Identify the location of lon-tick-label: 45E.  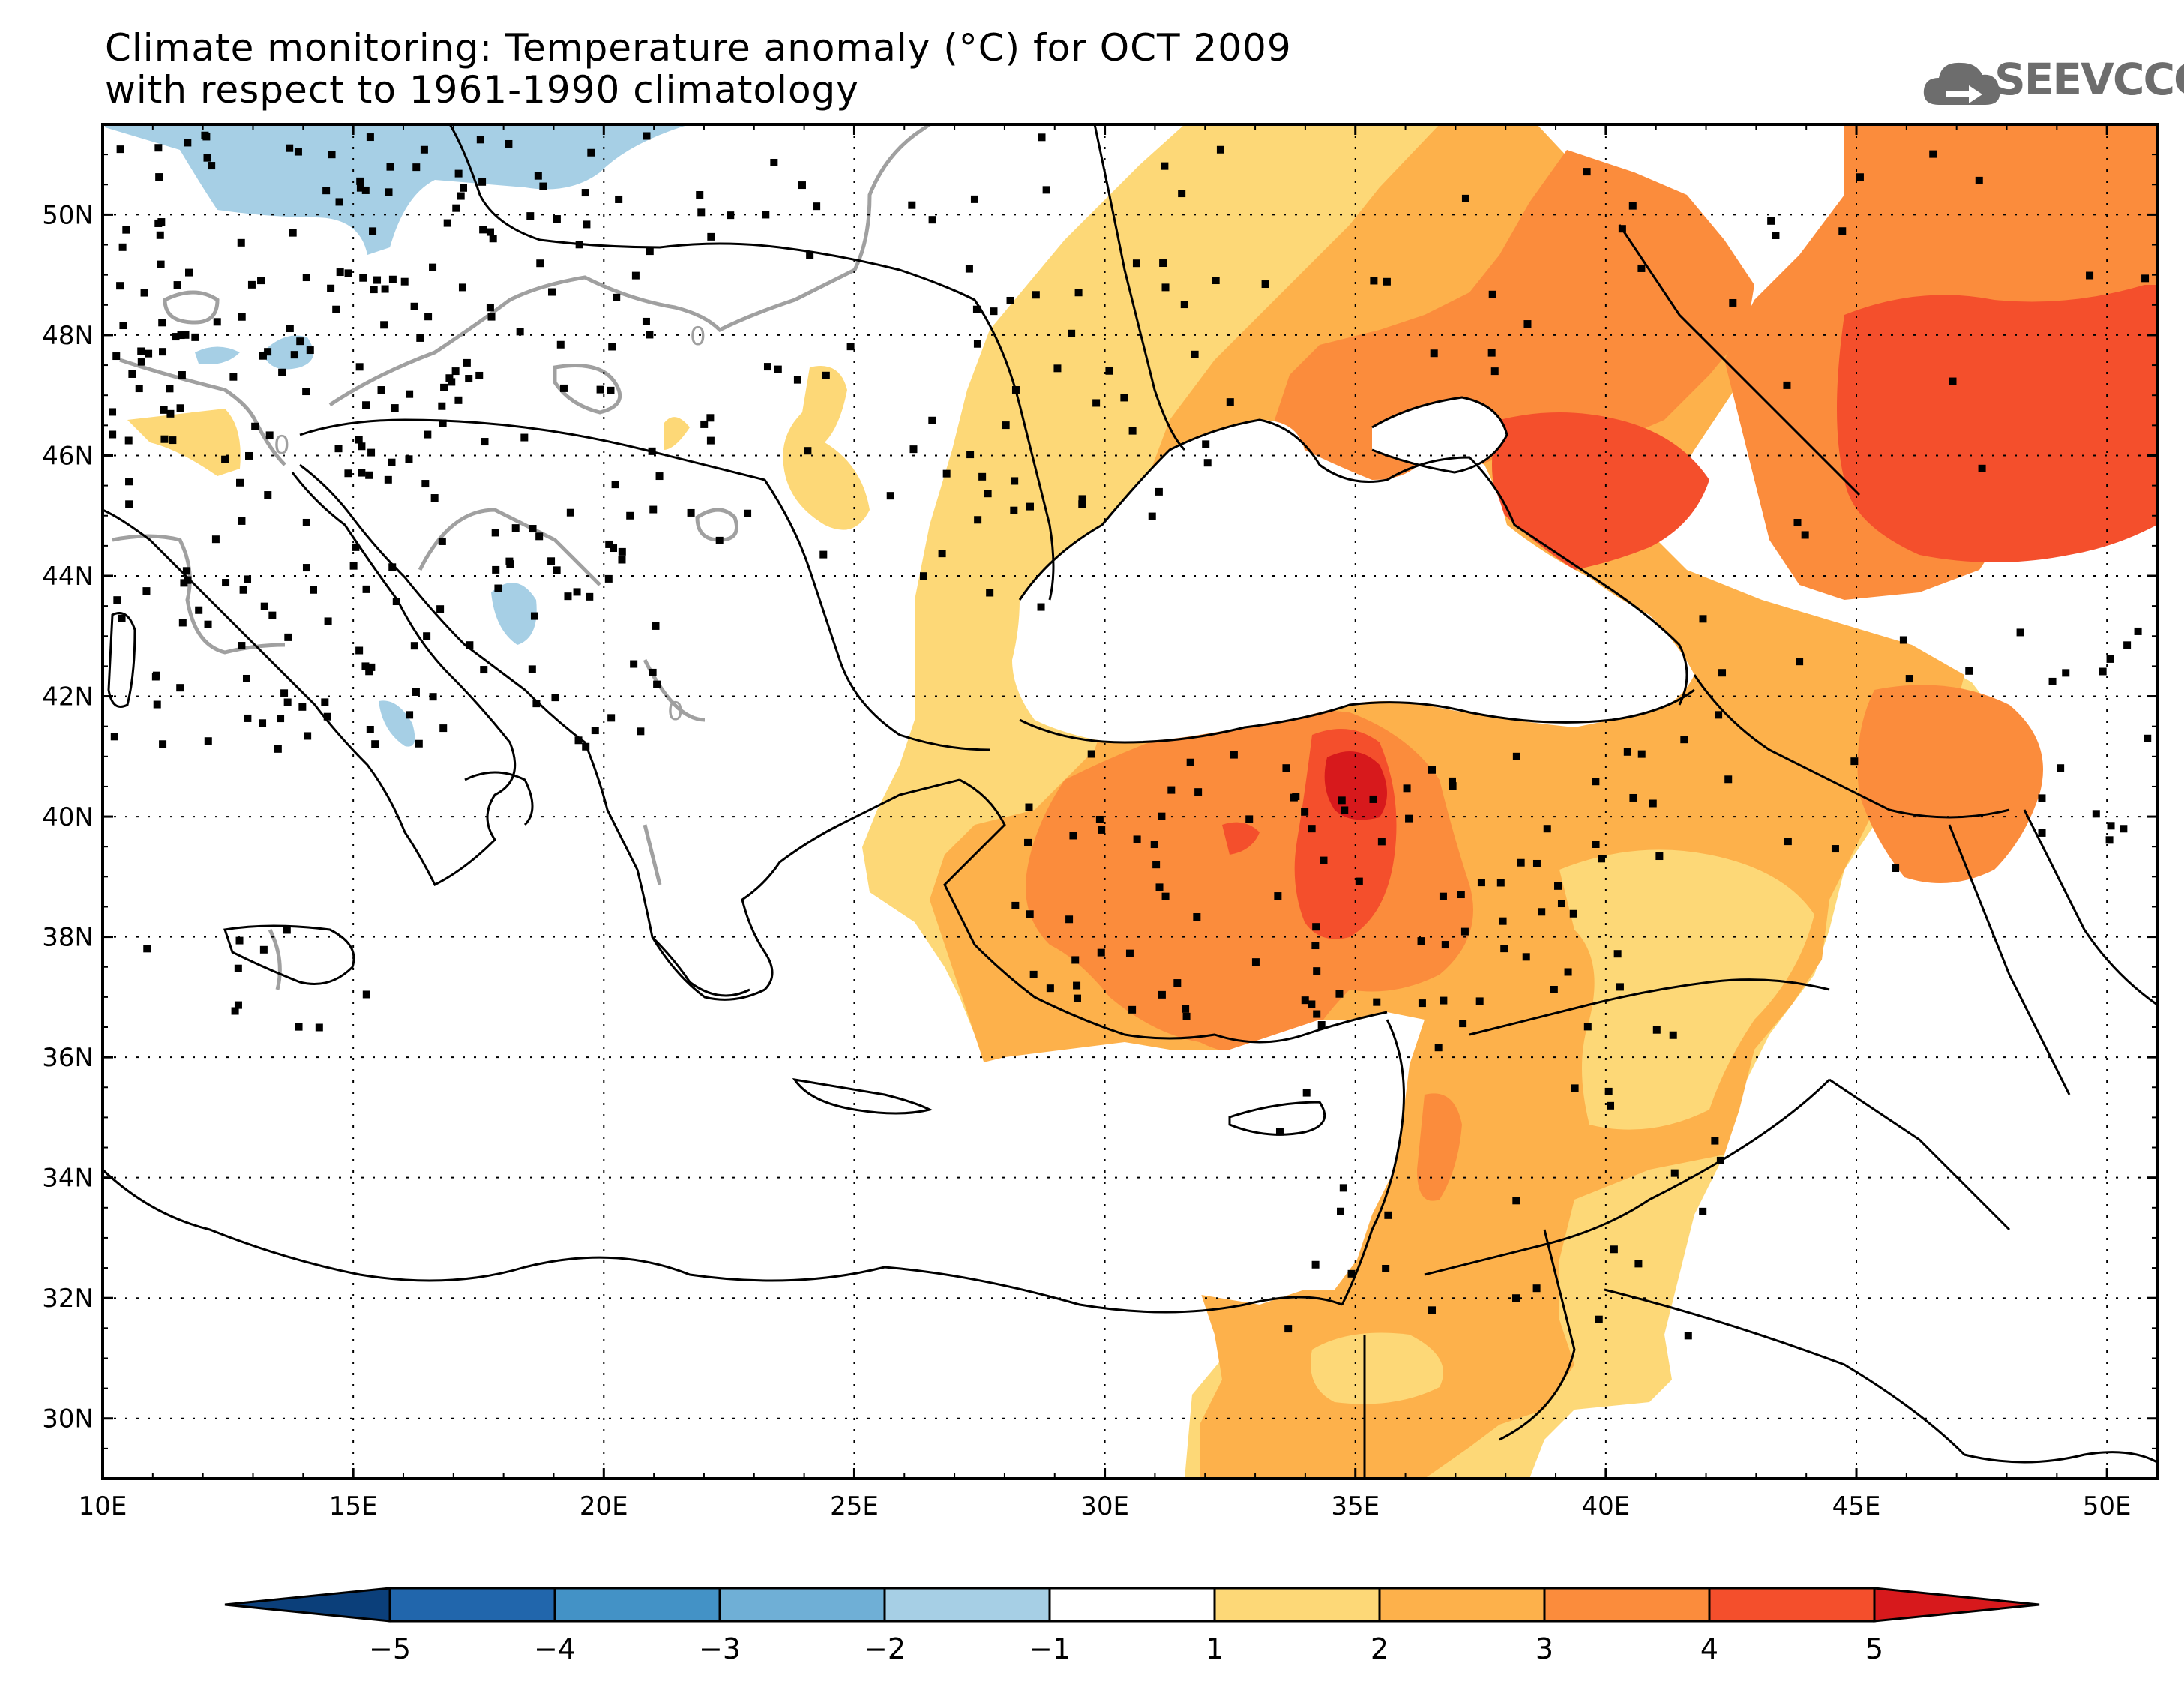
(1856, 1506).